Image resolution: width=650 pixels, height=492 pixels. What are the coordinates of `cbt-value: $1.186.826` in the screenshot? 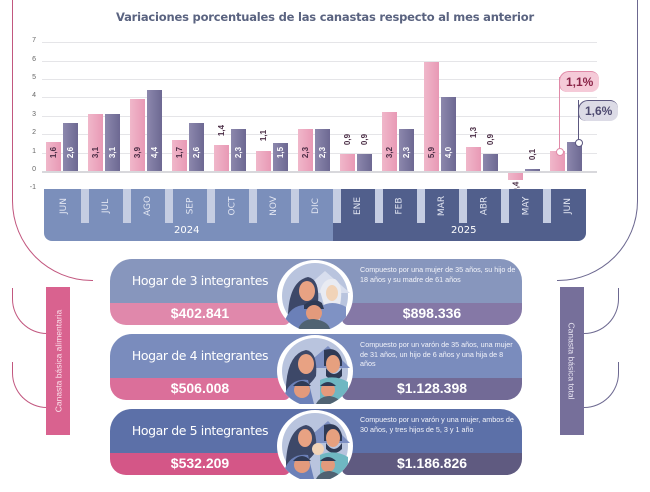 It's located at (432, 463).